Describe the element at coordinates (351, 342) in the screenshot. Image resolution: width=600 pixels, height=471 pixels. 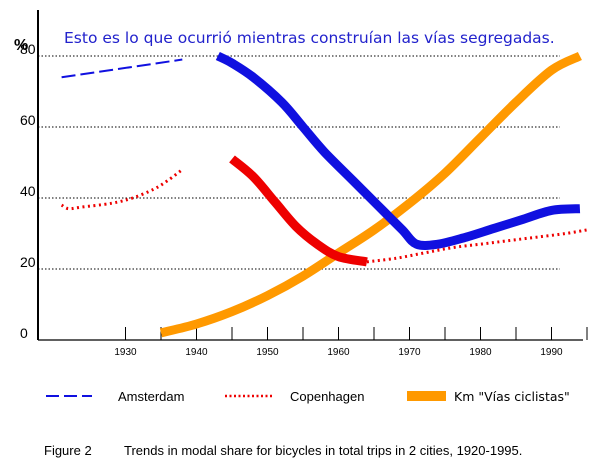
I see `x-axis-ticks: 1930 1940 1950 1960 1970 1980 1990` at that location.